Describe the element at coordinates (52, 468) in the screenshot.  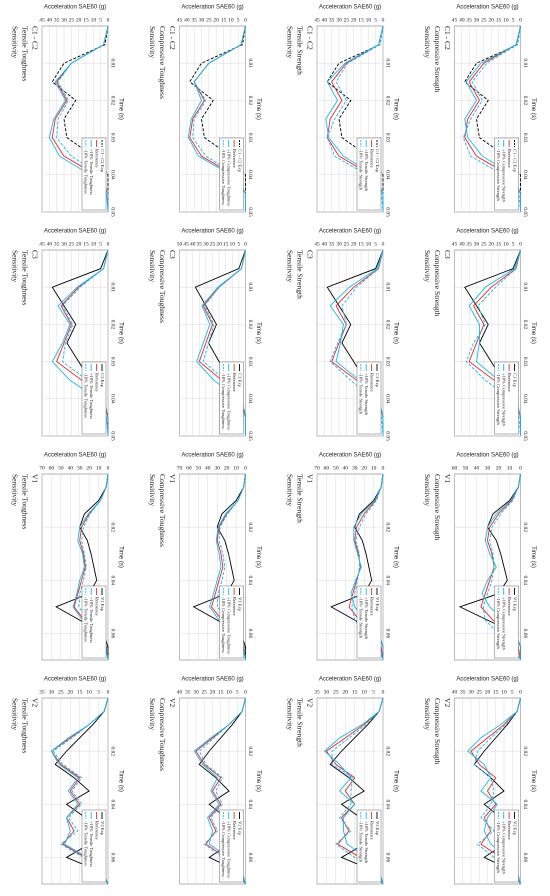
I see `y-tick-label: 60` at that location.